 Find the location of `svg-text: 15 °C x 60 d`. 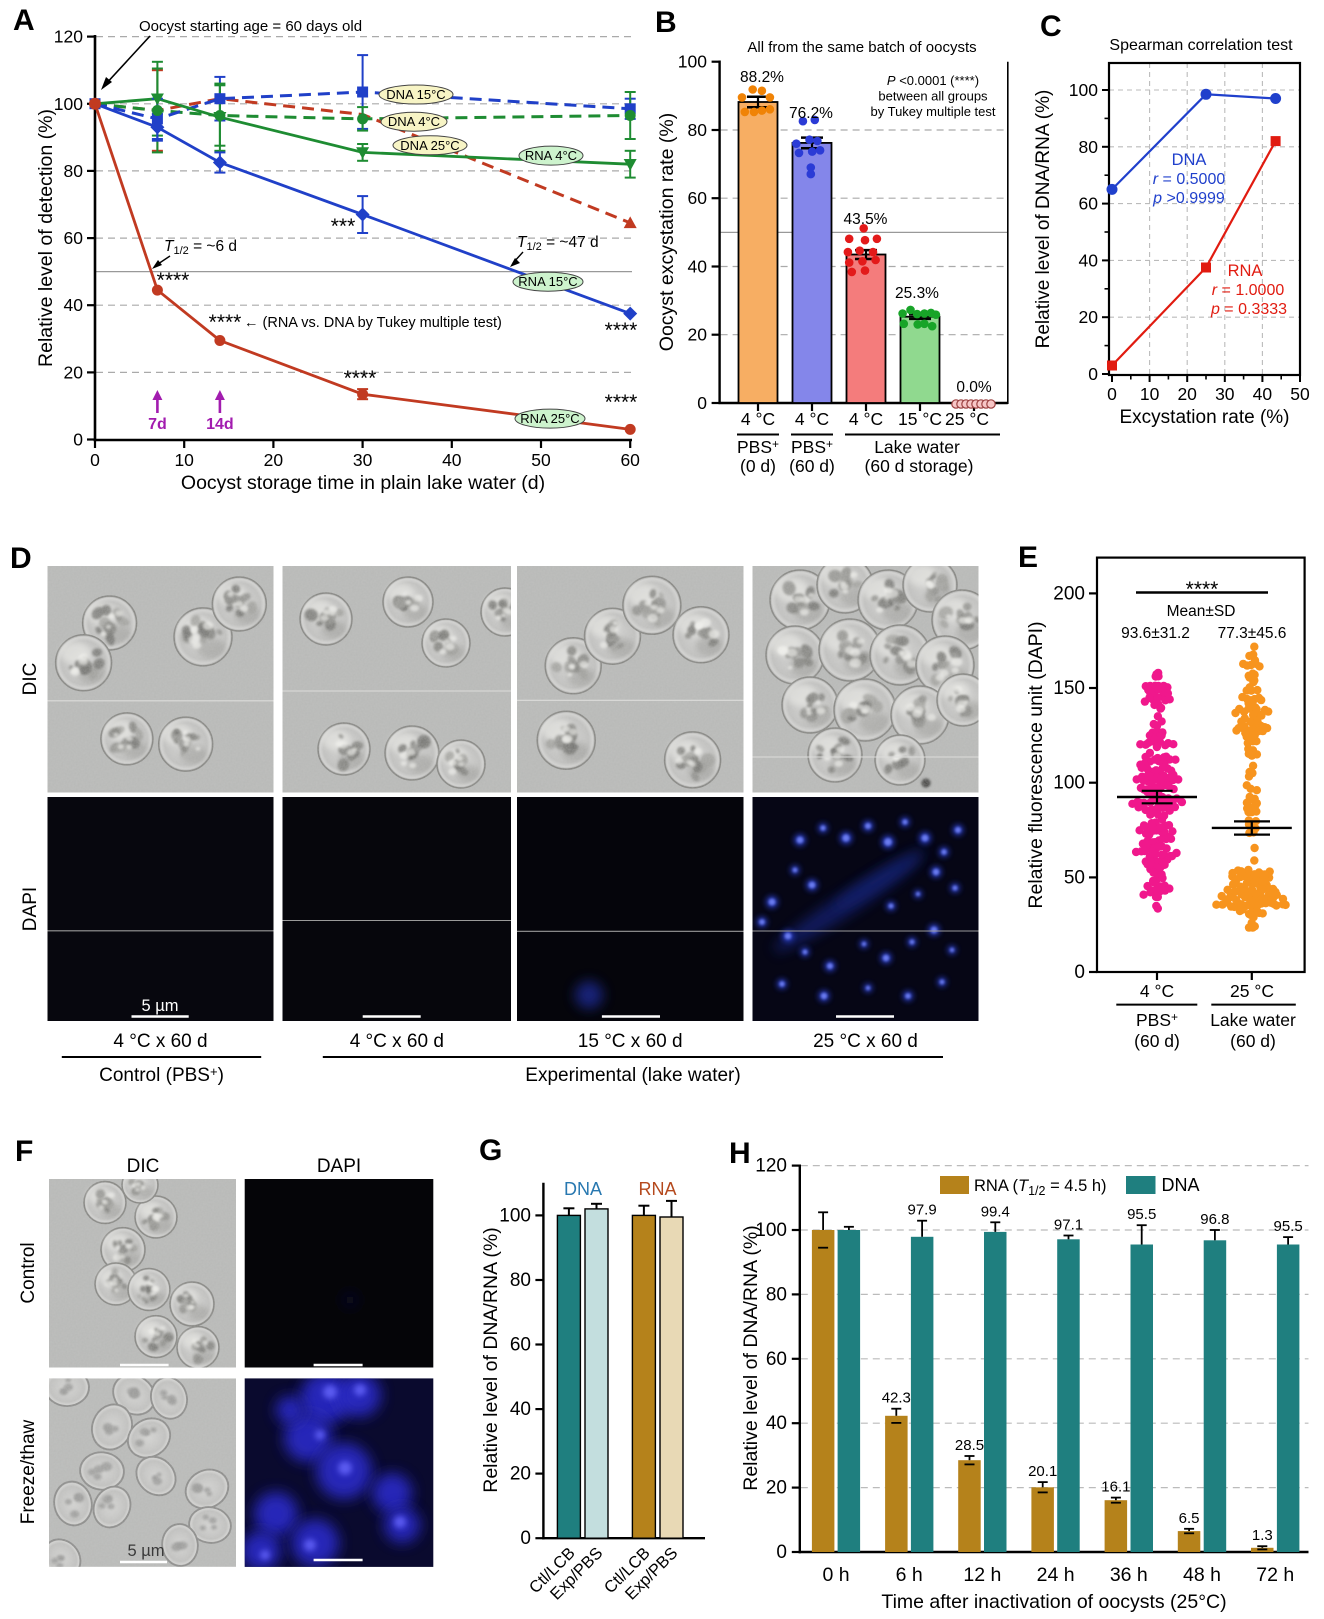

svg-text: 15 °C x 60 d is located at coordinates (630, 1041).